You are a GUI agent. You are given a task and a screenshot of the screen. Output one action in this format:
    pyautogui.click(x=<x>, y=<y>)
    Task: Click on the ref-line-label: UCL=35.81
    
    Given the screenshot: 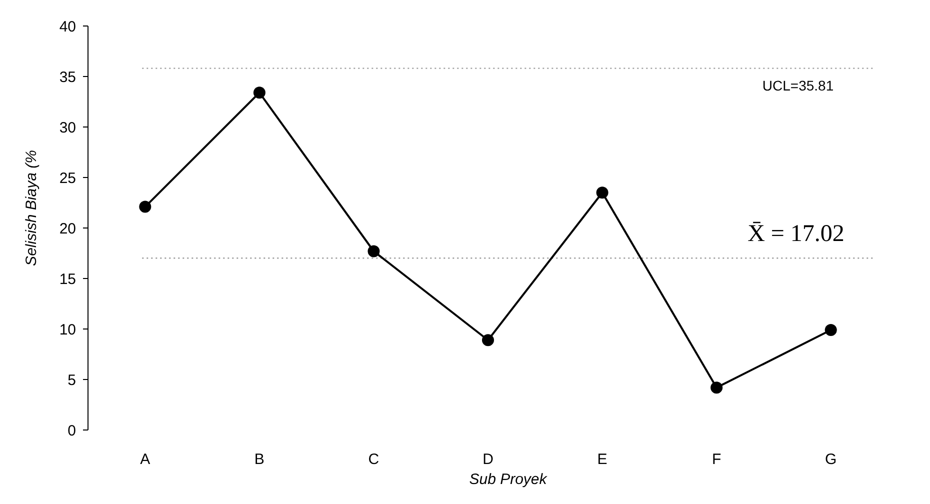 What is the action you would take?
    pyautogui.click(x=798, y=85)
    